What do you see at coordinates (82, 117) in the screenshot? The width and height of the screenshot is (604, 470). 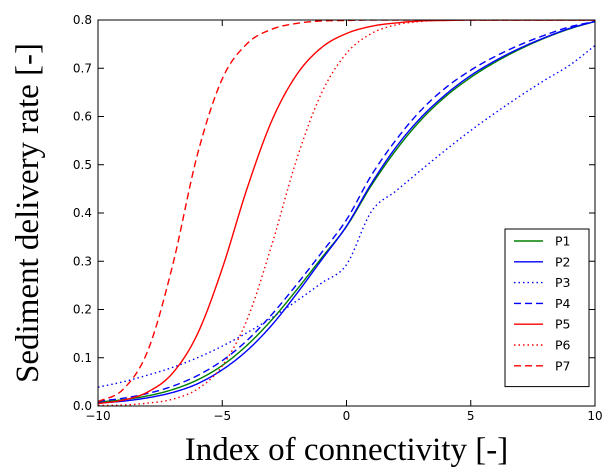 I see `y-tick-label: 0.6` at bounding box center [82, 117].